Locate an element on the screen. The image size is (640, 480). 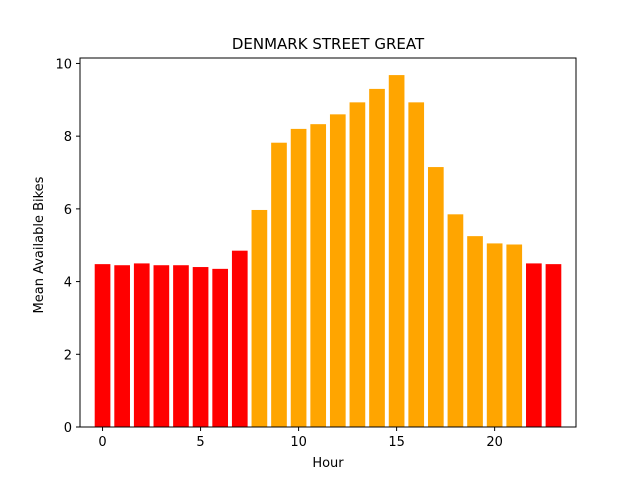
y-tick-label: 10 is located at coordinates (63, 64).